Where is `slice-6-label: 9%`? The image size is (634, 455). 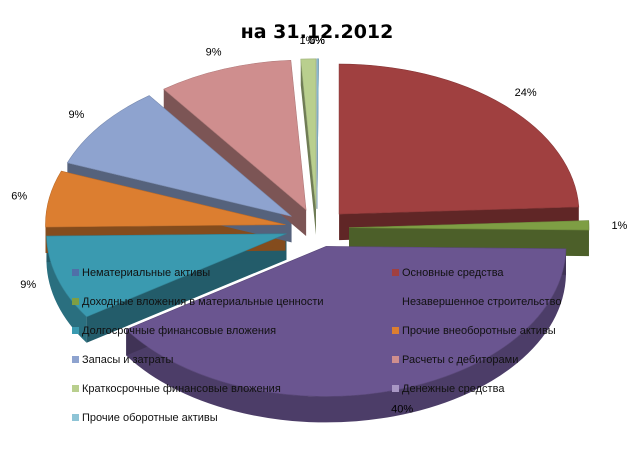
slice-6-label: 9% is located at coordinates (76, 115).